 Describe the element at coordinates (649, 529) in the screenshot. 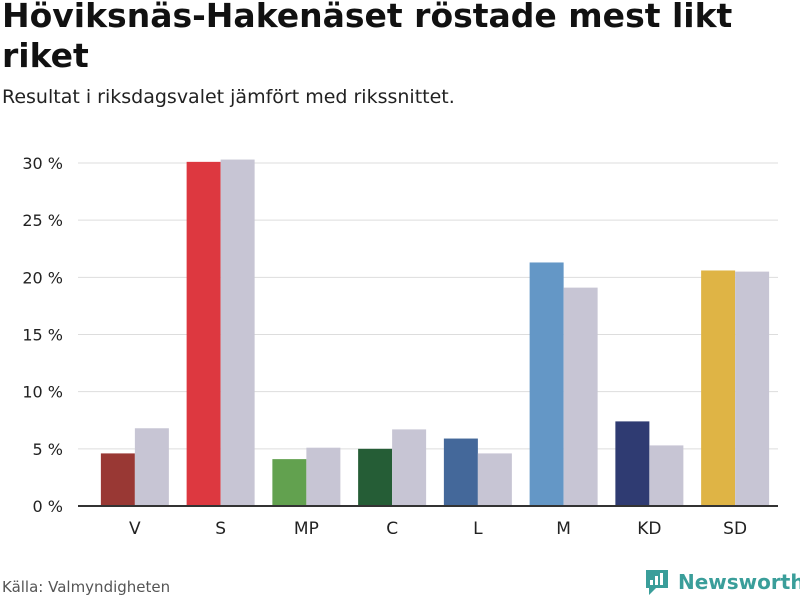

I see `x-tick-label: KD` at that location.